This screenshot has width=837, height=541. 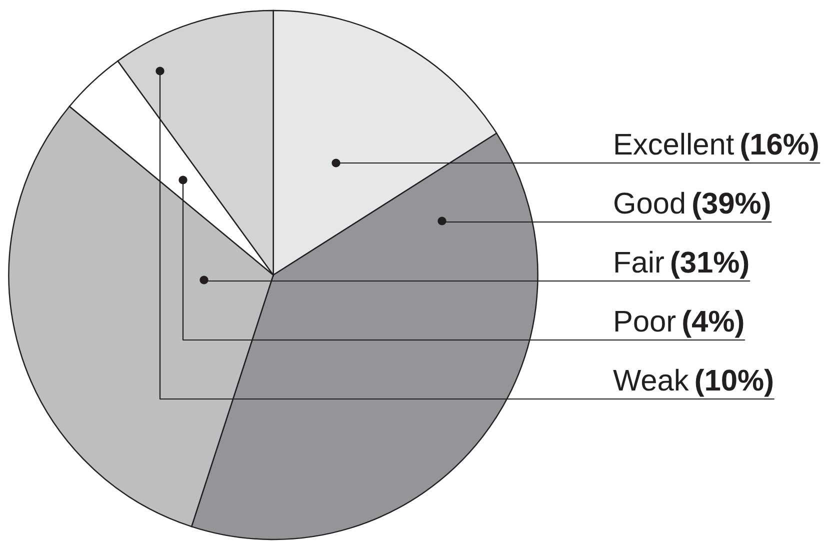 I want to click on slice-label: Fair, so click(x=639, y=261).